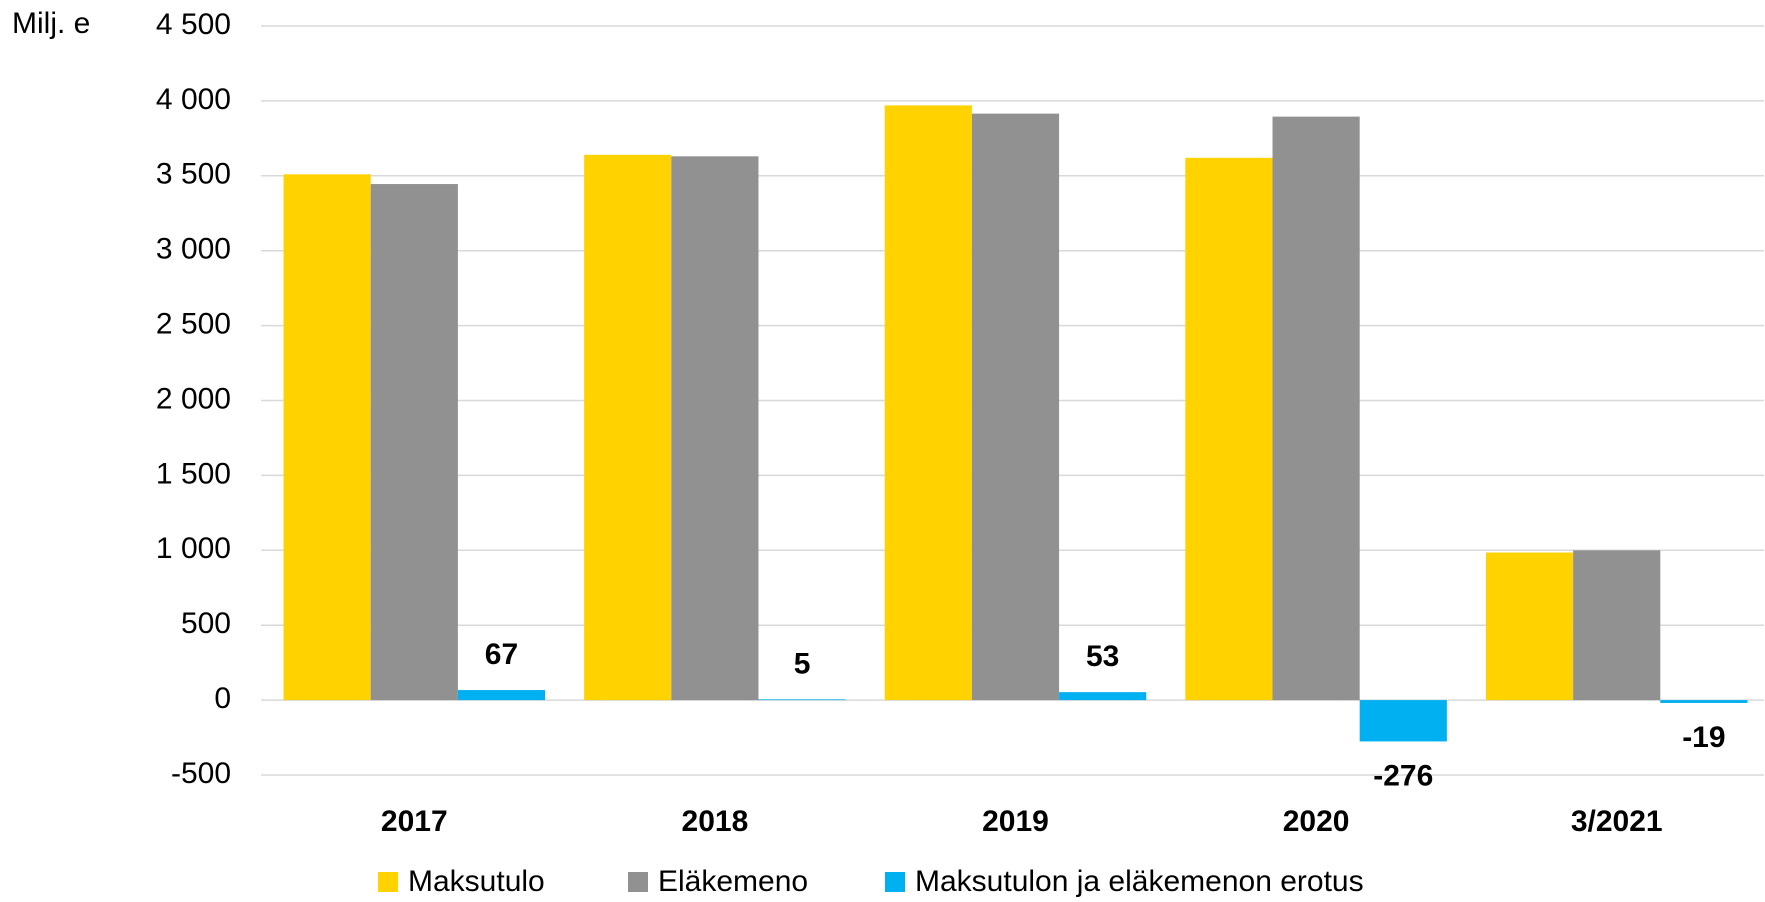 This screenshot has height=902, width=1765. Describe the element at coordinates (193, 249) in the screenshot. I see `y-tick-label: 3 000` at that location.